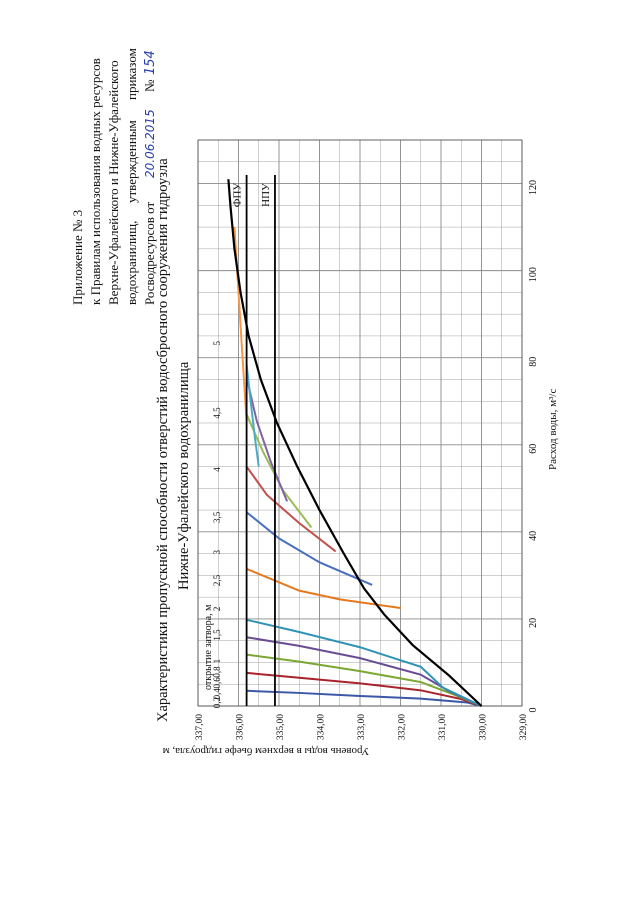  What do you see at coordinates (524, 727) in the screenshot?
I see `y-tick-label: 329,00` at bounding box center [524, 727].